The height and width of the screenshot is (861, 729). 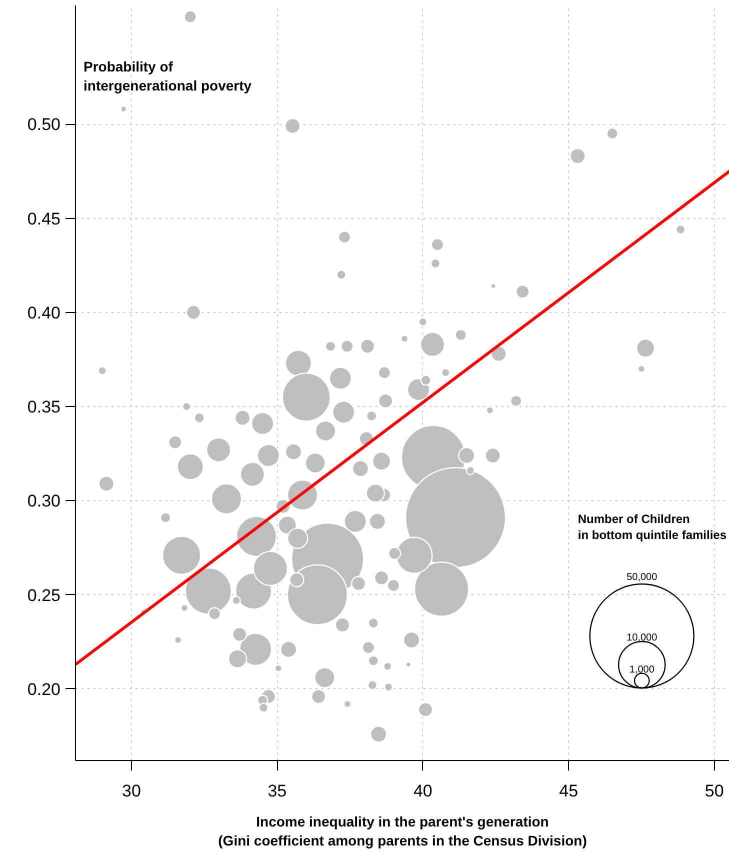 What do you see at coordinates (642, 638) in the screenshot?
I see `legend-label: 10,000` at bounding box center [642, 638].